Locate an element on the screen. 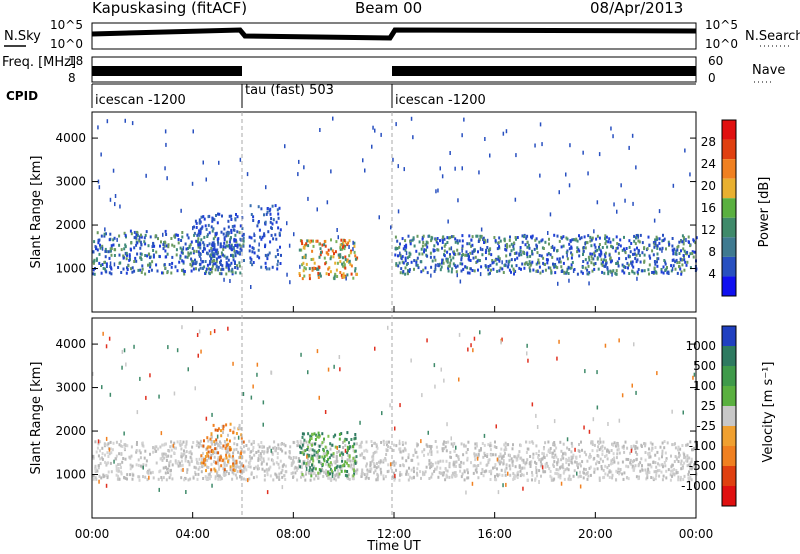 The width and height of the screenshot is (800, 554). nsky-left-tick-top: 10^5 is located at coordinates (66, 25).